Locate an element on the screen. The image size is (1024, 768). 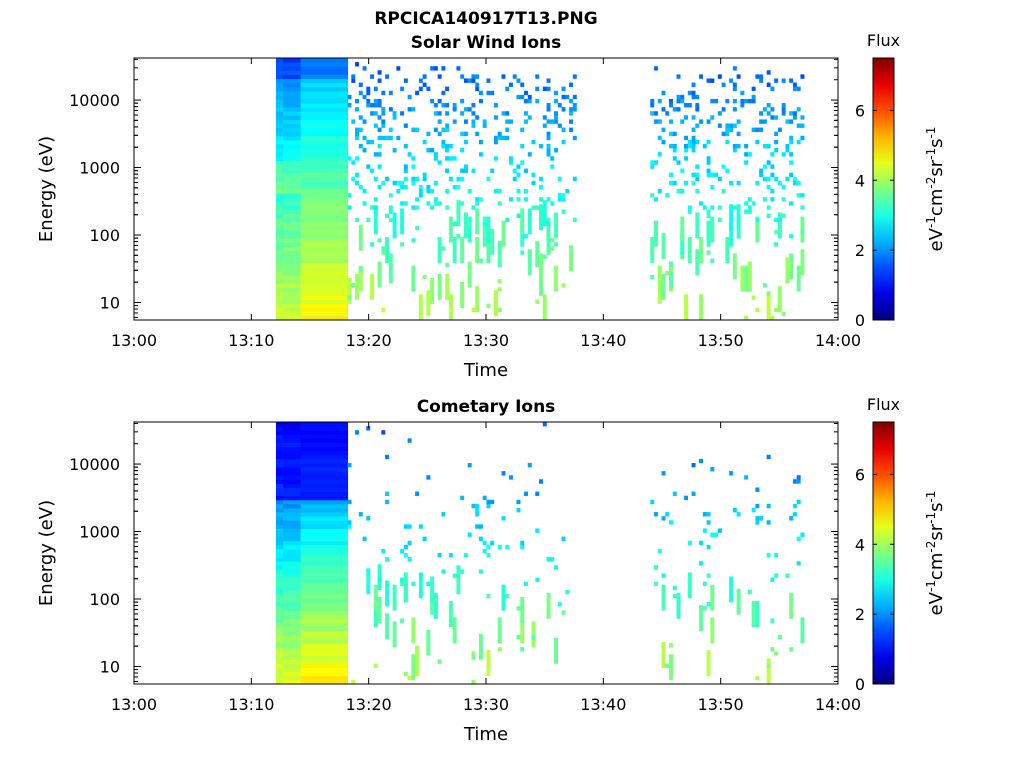
colorbar is located at coordinates (883, 189).